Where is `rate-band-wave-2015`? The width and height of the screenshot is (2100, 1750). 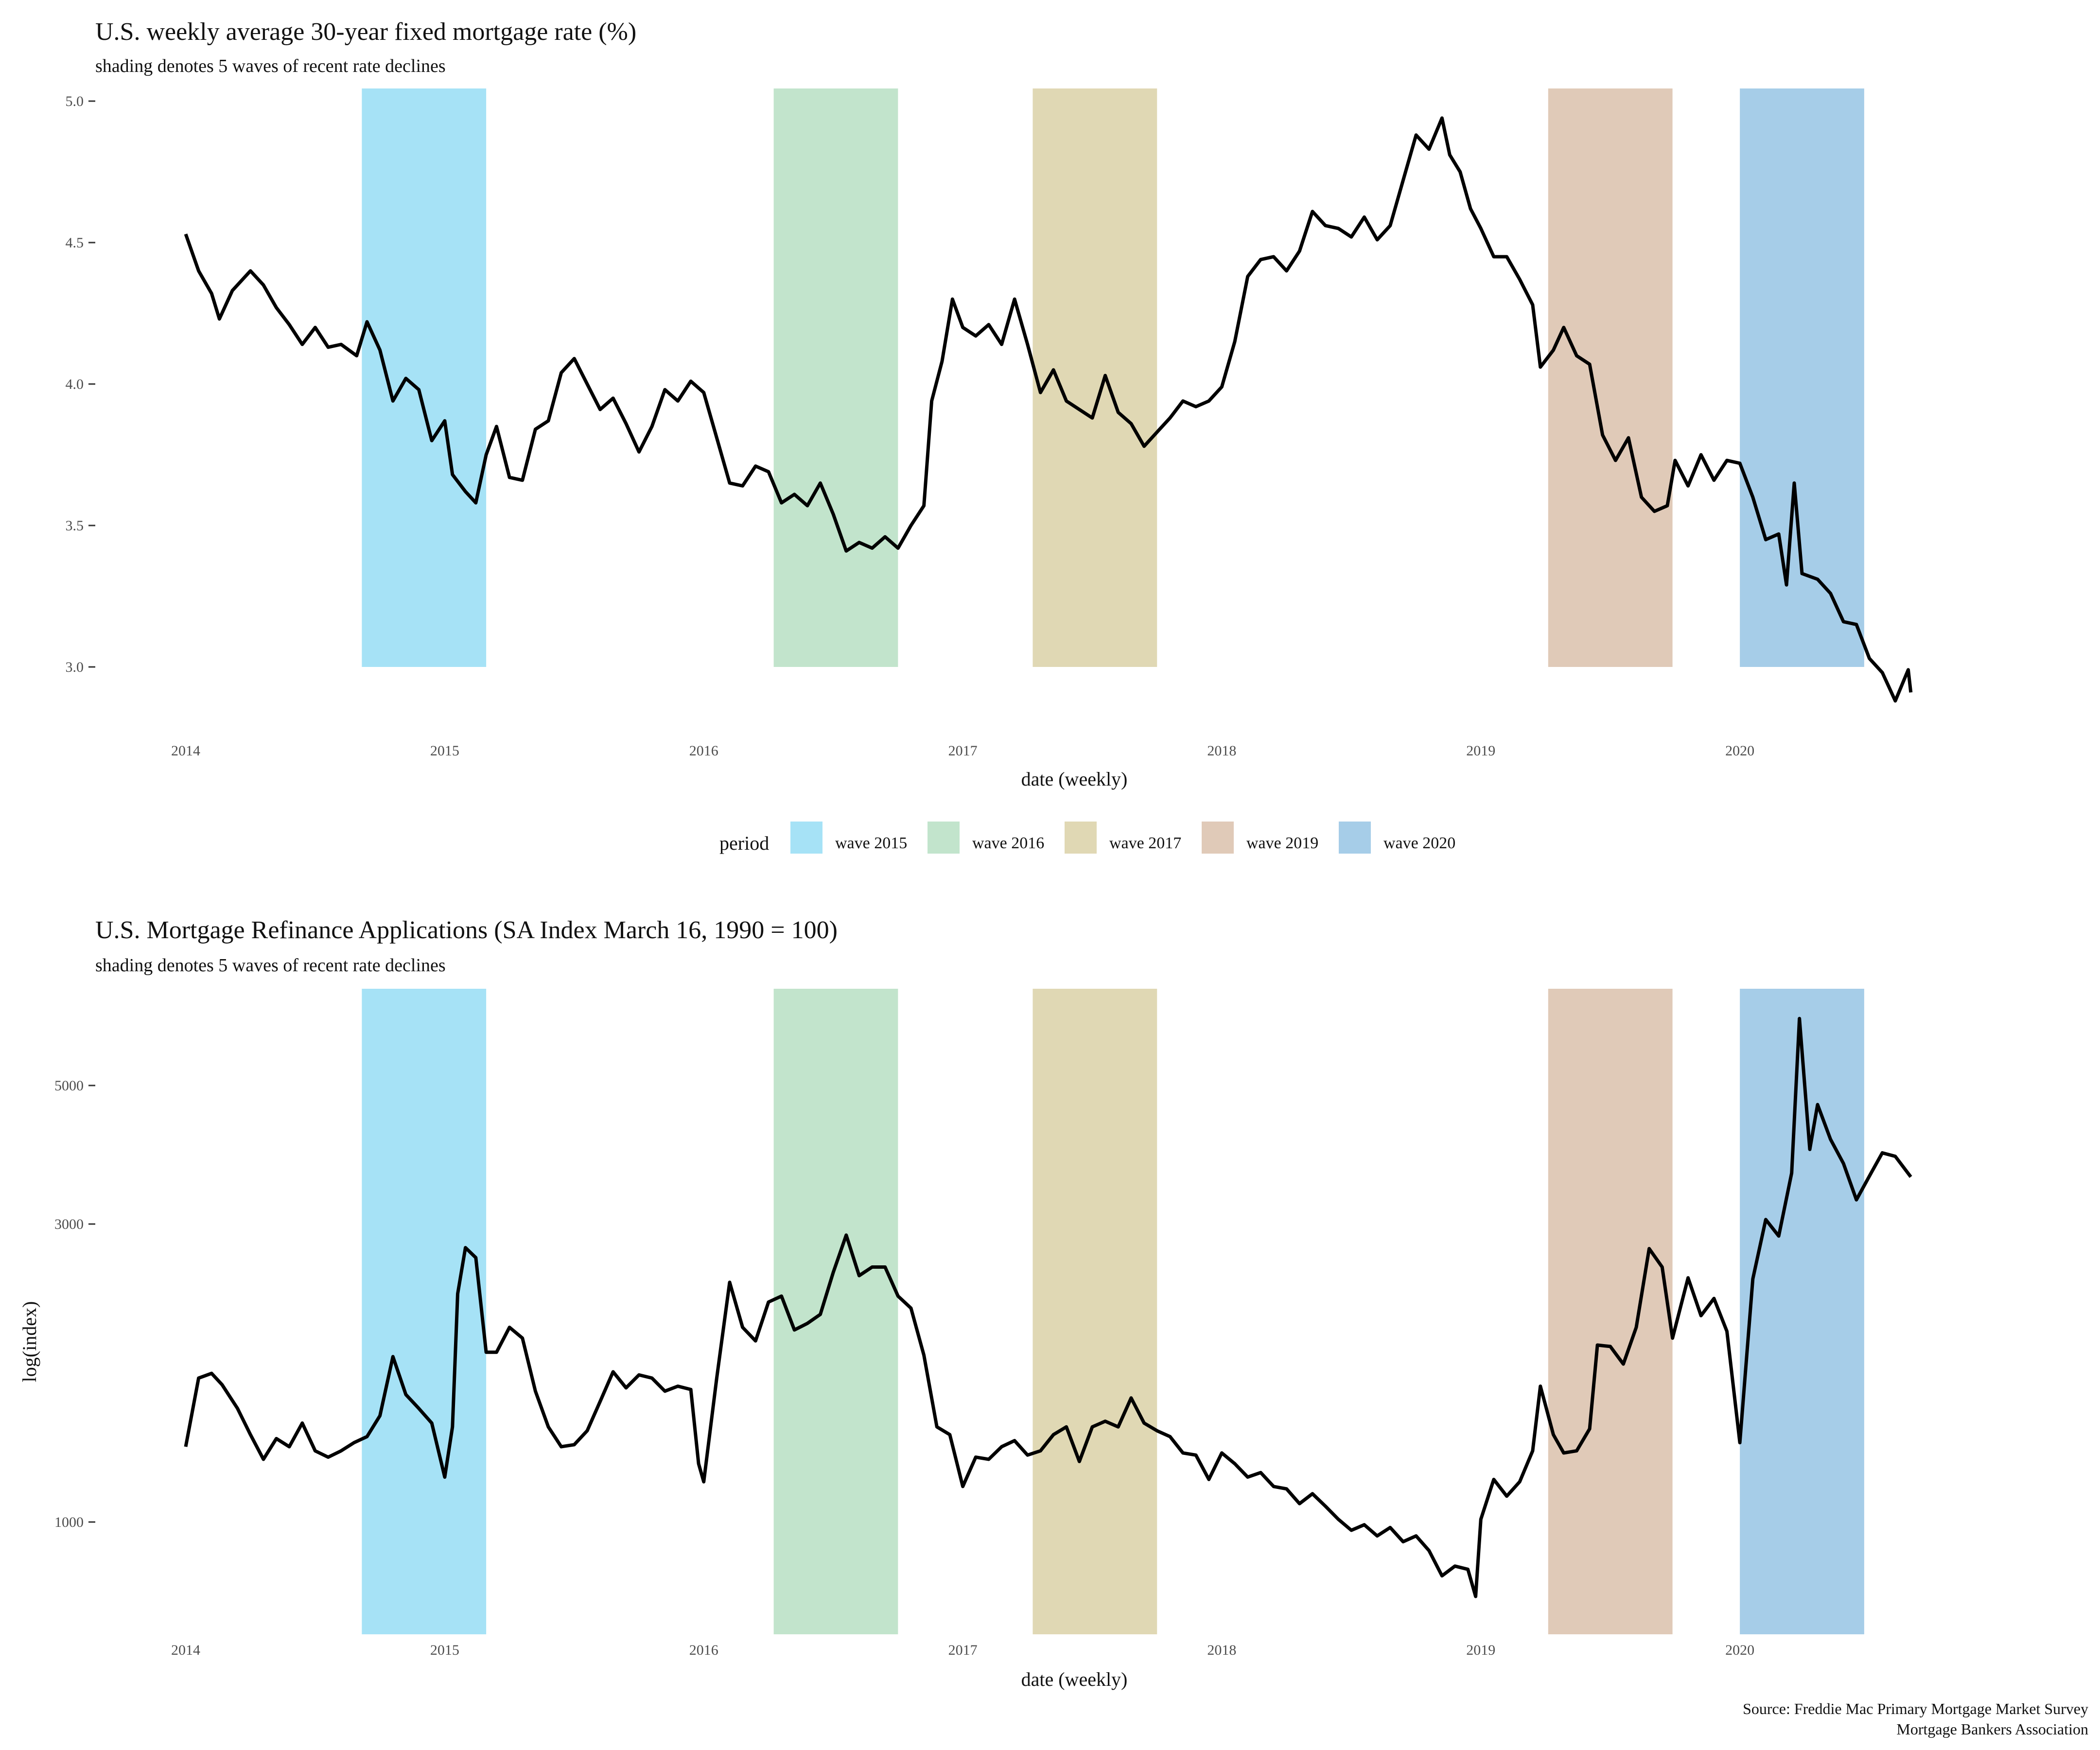 rate-band-wave-2015 is located at coordinates (424, 377).